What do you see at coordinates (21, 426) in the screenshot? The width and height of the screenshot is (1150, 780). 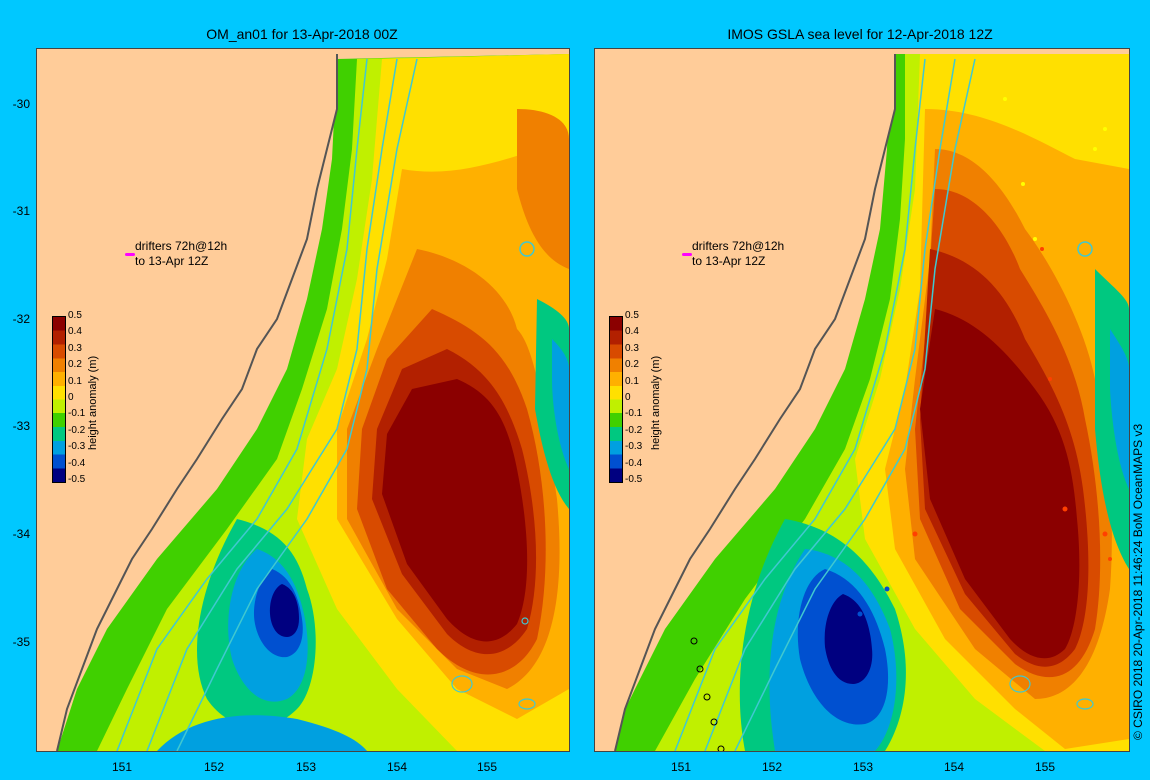 I see `y-tick-label: -33` at bounding box center [21, 426].